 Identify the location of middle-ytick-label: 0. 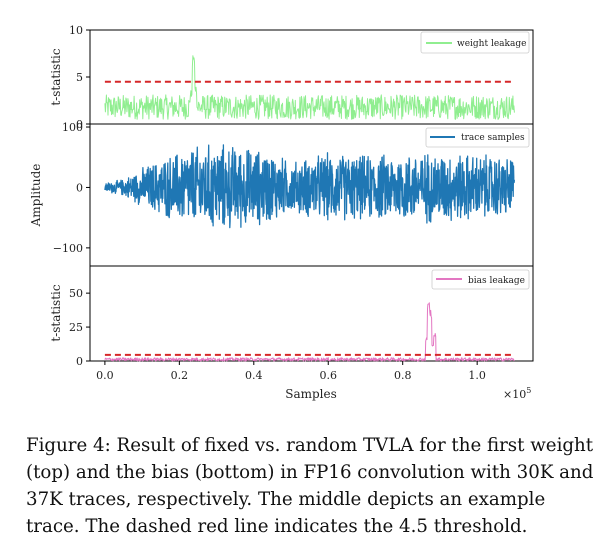
(79, 187).